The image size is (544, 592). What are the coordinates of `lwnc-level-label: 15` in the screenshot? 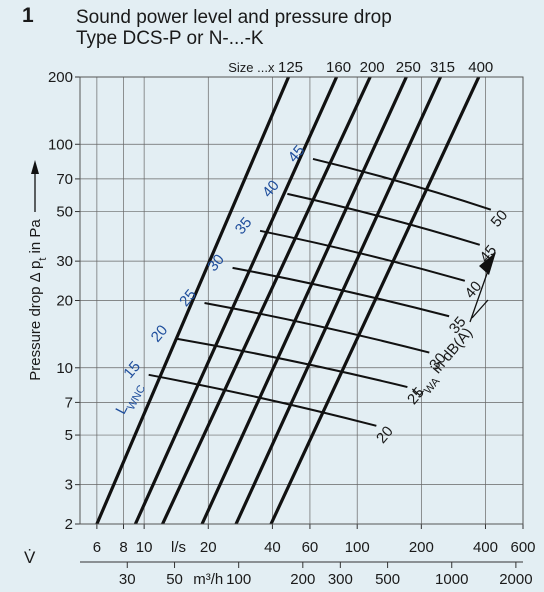 It's located at (132, 370).